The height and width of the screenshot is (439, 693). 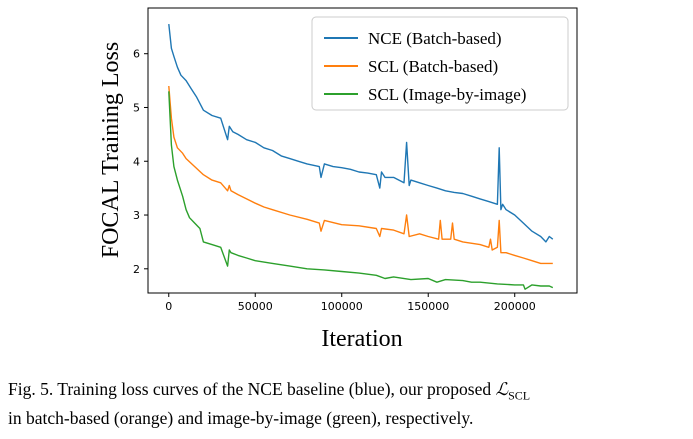 I want to click on caption-math-symbol: ℒ, so click(x=502, y=389).